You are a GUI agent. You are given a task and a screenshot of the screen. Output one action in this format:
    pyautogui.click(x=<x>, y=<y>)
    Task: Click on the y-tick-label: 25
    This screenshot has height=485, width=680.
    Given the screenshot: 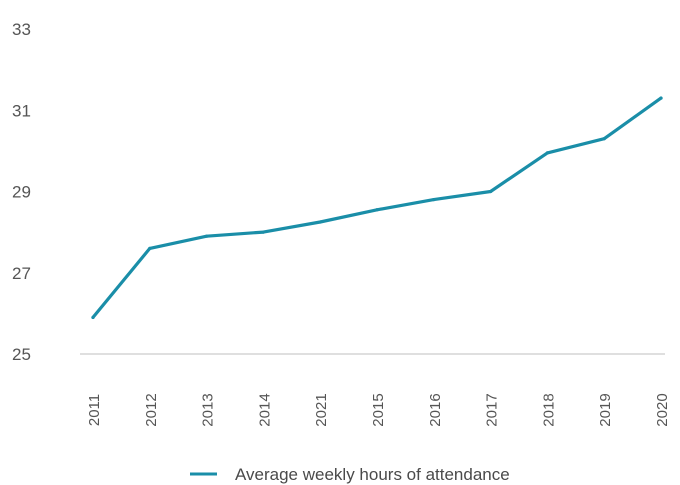 What is the action you would take?
    pyautogui.click(x=21, y=354)
    